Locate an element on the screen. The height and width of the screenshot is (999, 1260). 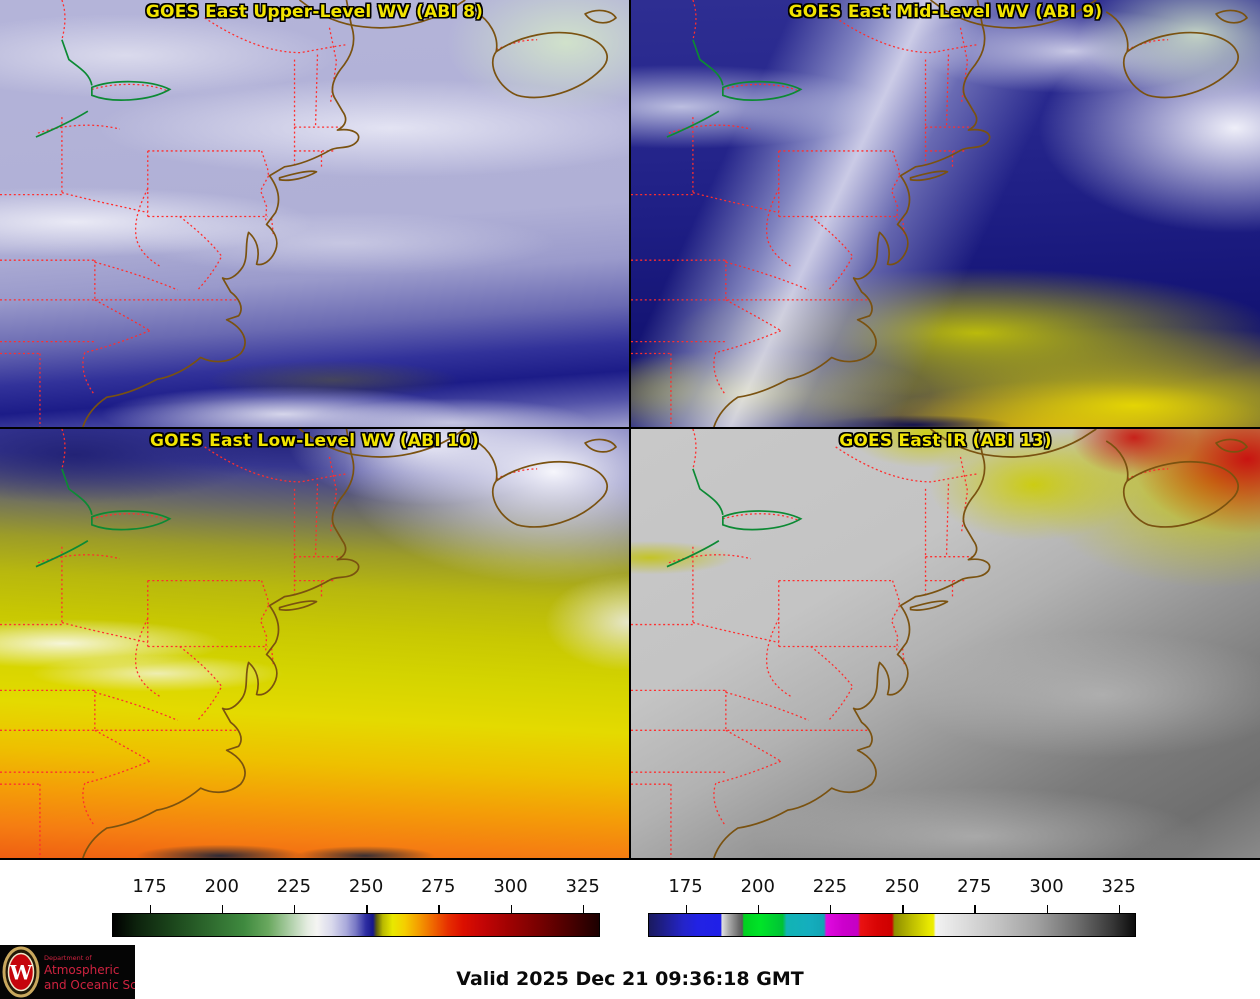
wv-colorbar: 175 200 225 250 275 300 325 is located at coordinates (356, 910).